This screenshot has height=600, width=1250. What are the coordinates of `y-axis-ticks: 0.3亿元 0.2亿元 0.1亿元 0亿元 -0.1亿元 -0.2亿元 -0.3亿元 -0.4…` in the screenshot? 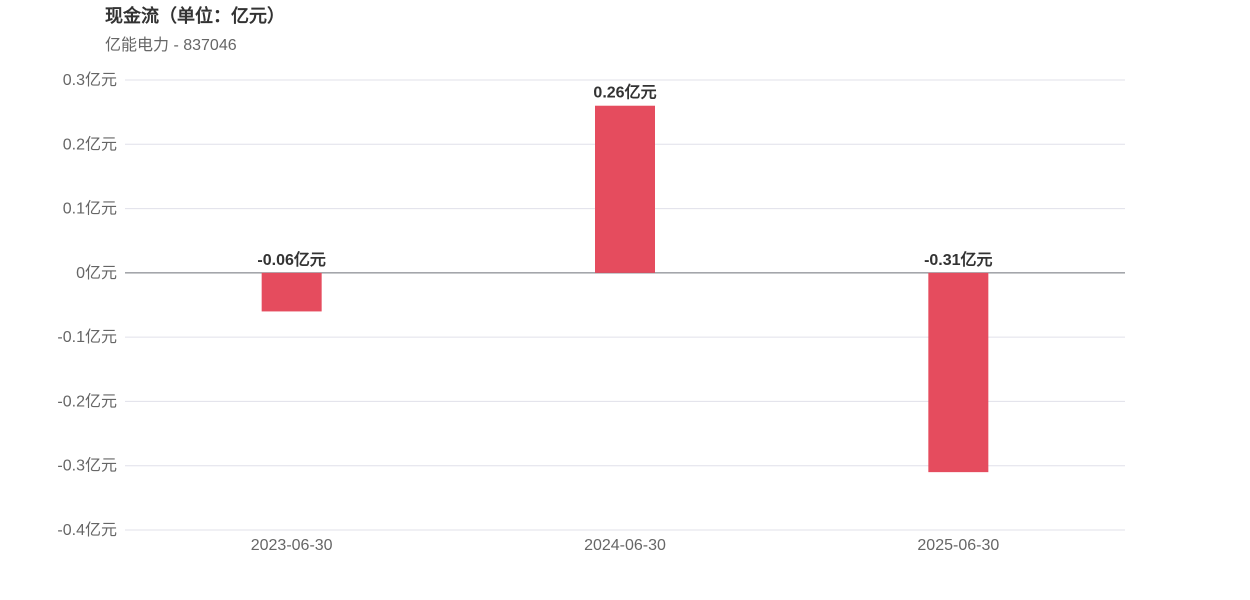 It's located at (87, 305).